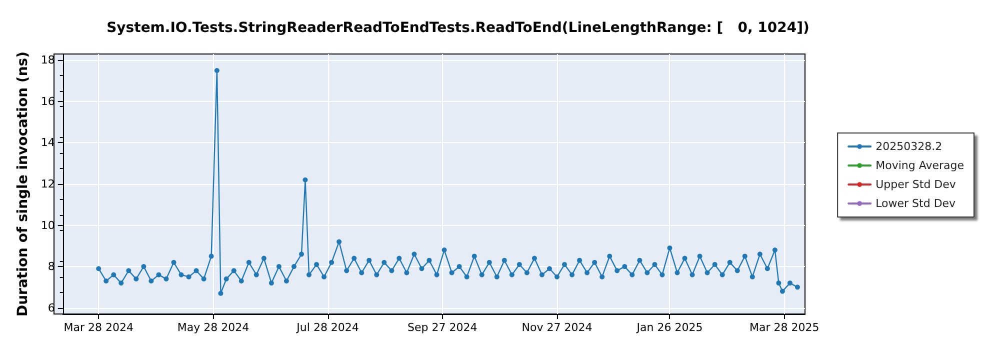 The height and width of the screenshot is (350, 1000). What do you see at coordinates (784, 327) in the screenshot?
I see `x-tick-label: Mar 28 2025` at bounding box center [784, 327].